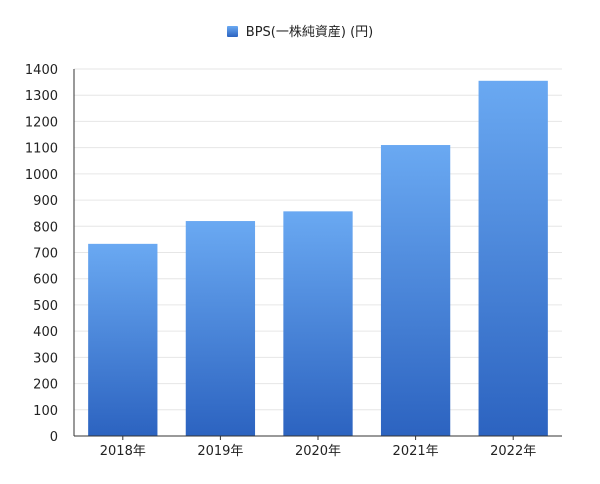 Image resolution: width=600 pixels, height=484 pixels. Describe the element at coordinates (513, 451) in the screenshot. I see `x-tick-label: 2022年` at that location.